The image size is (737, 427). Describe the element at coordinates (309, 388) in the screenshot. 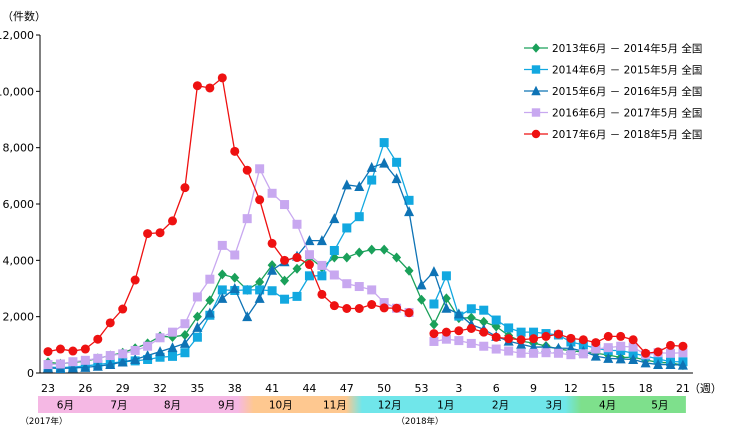

I see `x-tick-label: 44` at that location.